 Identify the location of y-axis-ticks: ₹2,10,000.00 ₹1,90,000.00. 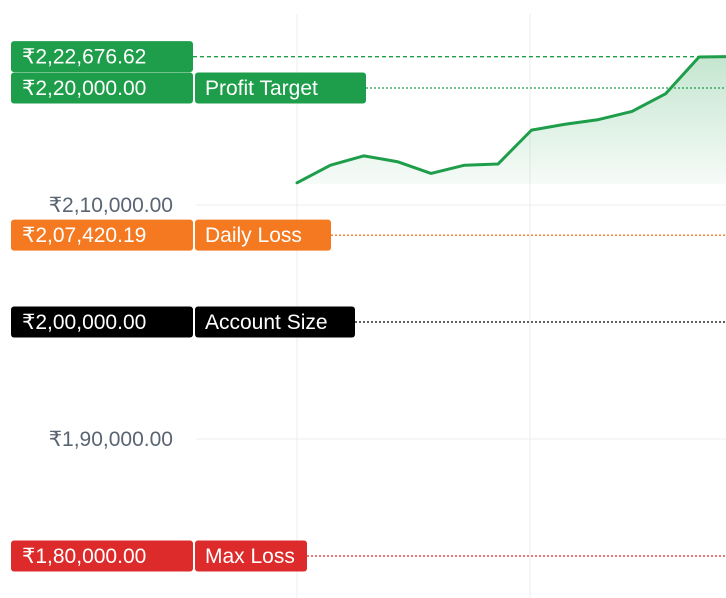
(111, 322).